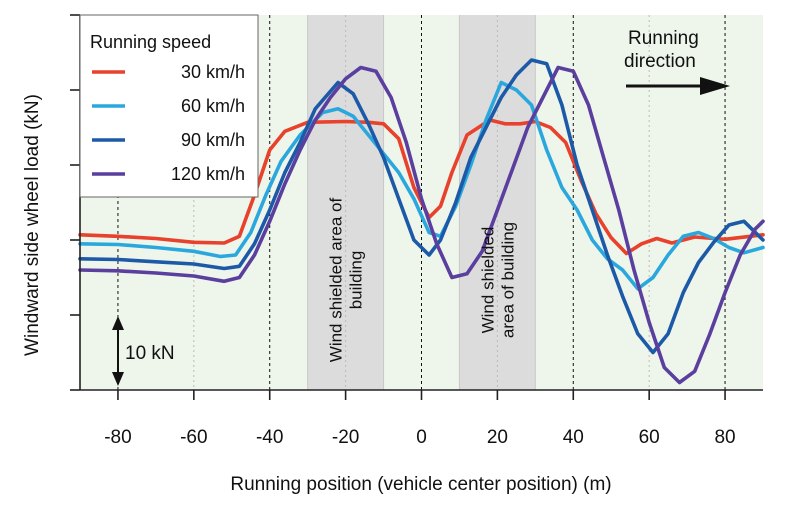 The height and width of the screenshot is (518, 798). Describe the element at coordinates (168, 123) in the screenshot. I see `legend-items: 30 km/h 60 km/h 90 km/h 120 km/h` at that location.